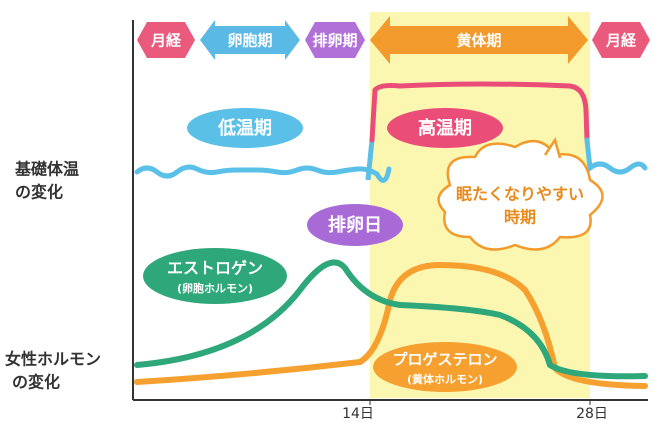 The height and width of the screenshot is (426, 672). I want to click on ovulation-label: 排卵日, so click(355, 225).